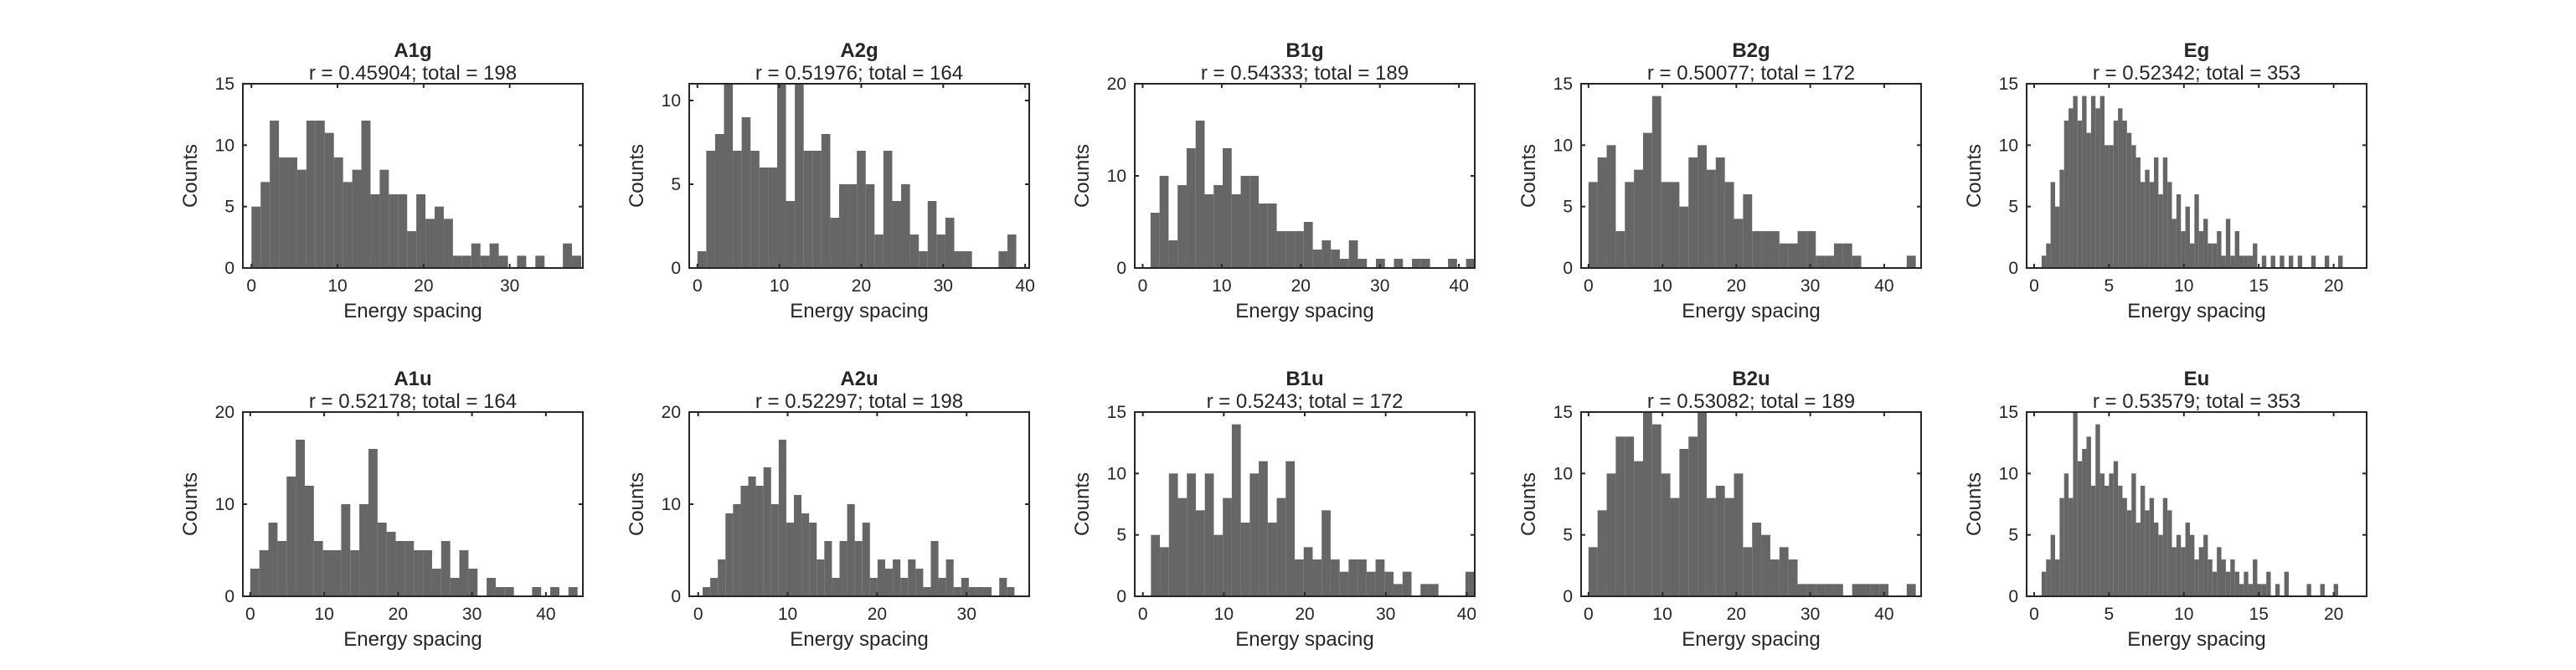  What do you see at coordinates (1974, 176) in the screenshot?
I see `y-axis-label: Counts` at bounding box center [1974, 176].